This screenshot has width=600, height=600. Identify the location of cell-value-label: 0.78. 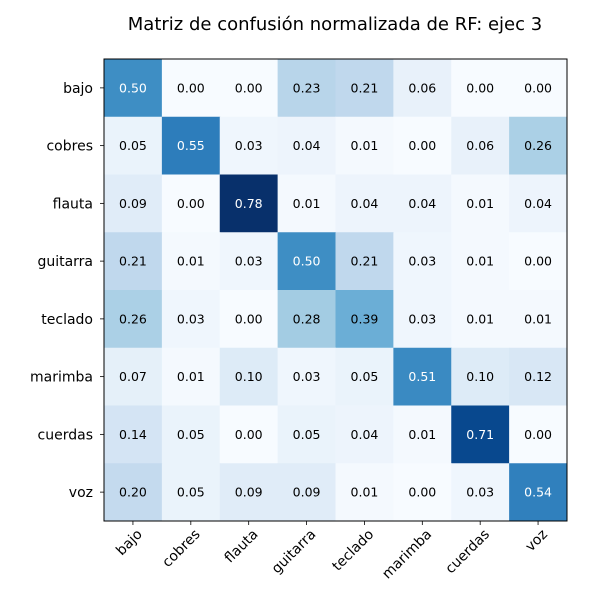
(249, 203).